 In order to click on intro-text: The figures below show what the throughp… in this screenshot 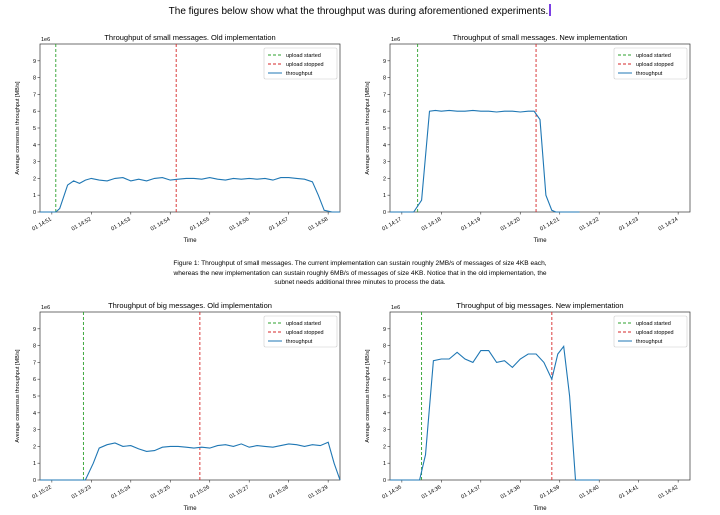, I will do `click(358, 11)`.